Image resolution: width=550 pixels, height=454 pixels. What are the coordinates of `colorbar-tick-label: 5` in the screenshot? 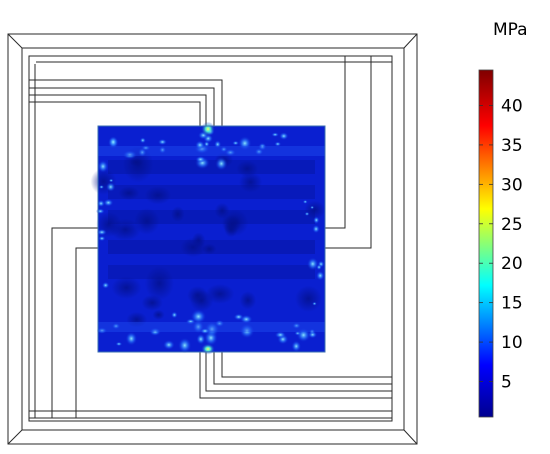 It's located at (506, 383).